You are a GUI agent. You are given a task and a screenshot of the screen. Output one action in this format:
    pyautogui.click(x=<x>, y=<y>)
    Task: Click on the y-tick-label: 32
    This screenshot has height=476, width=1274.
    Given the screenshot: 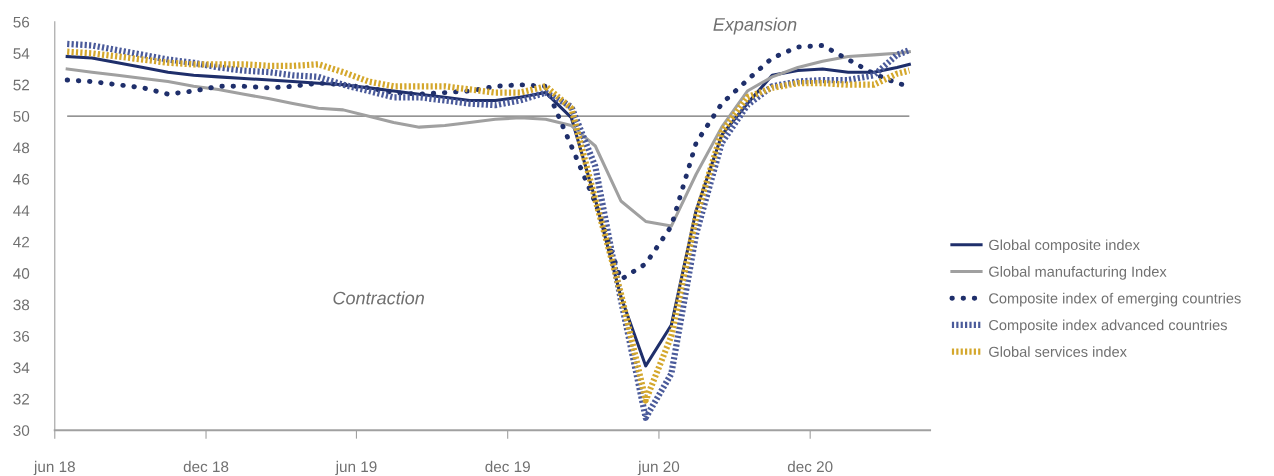 What is the action you would take?
    pyautogui.click(x=21, y=399)
    